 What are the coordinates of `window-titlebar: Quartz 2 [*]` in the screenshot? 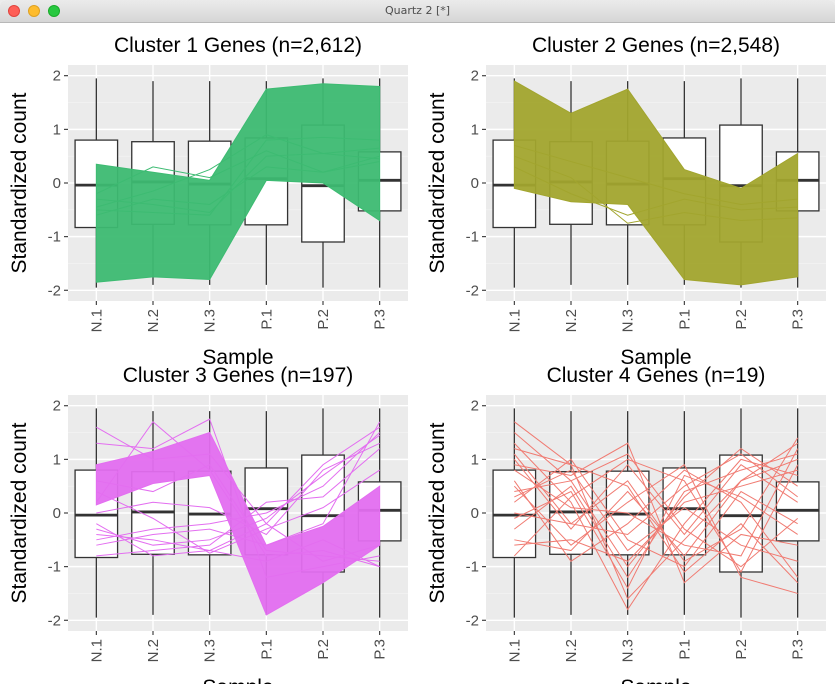 It's located at (417, 11).